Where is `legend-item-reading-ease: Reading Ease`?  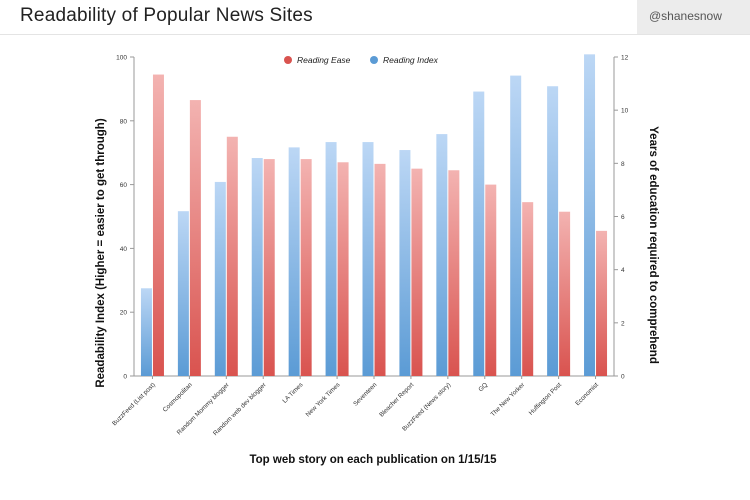
legend-item-reading-ease: Reading Ease is located at coordinates (317, 60).